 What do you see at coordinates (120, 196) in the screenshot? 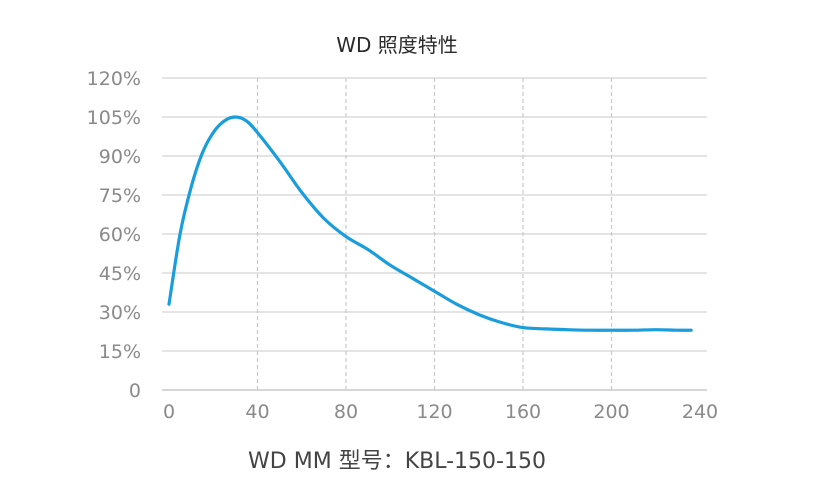
I see `y-tick-label: 75%` at bounding box center [120, 196].